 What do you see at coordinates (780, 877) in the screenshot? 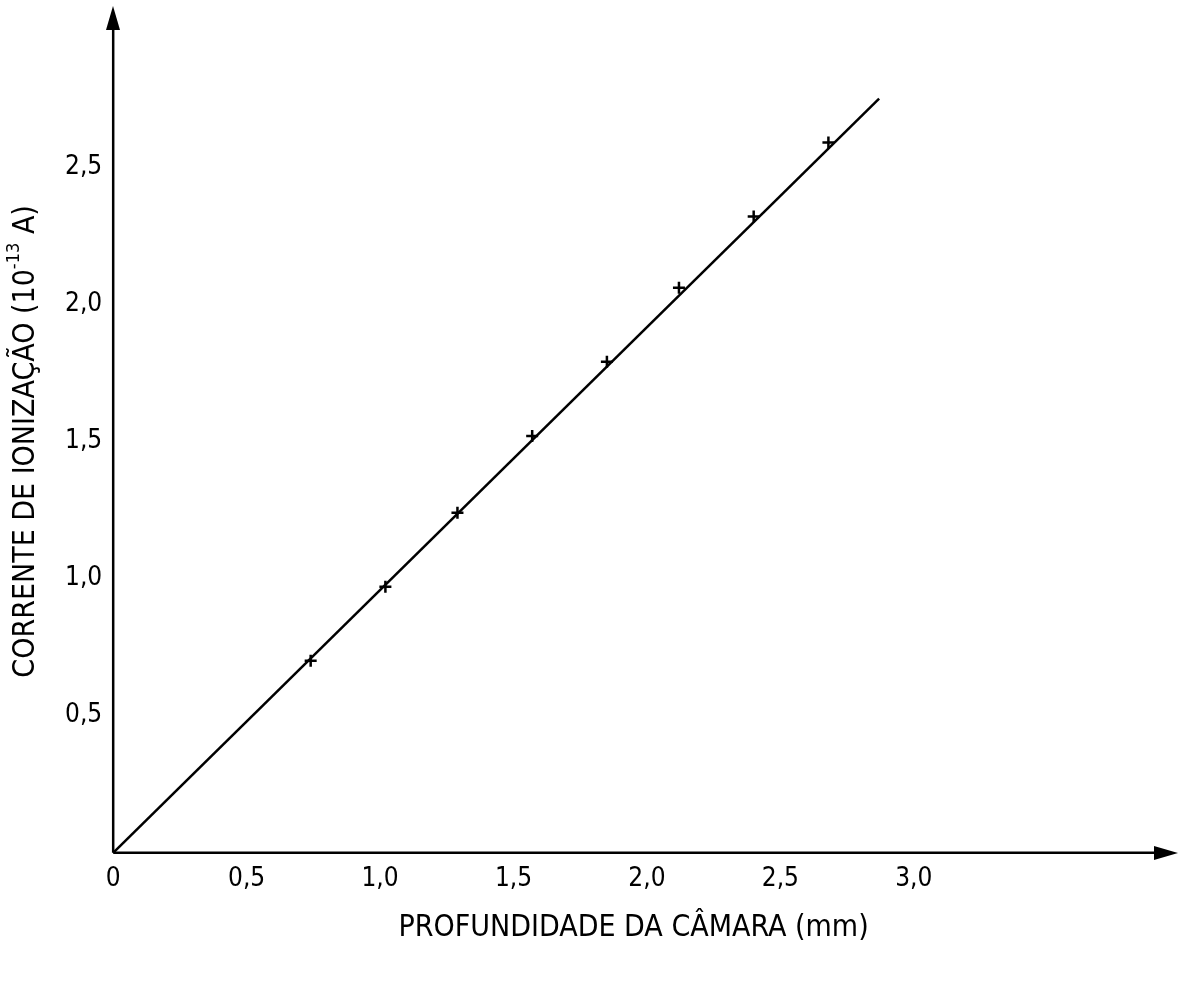
I see `x-tick-label: 2,5` at bounding box center [780, 877].